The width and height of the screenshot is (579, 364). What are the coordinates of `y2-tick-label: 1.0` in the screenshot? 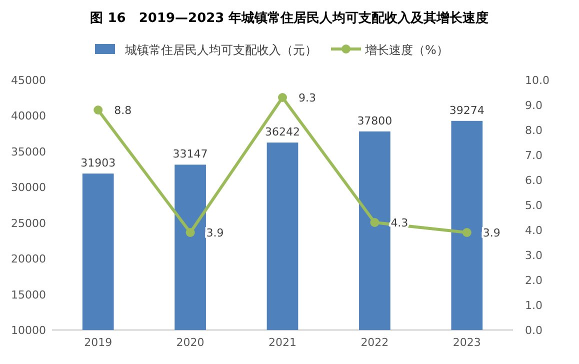 It's located at (533, 305).